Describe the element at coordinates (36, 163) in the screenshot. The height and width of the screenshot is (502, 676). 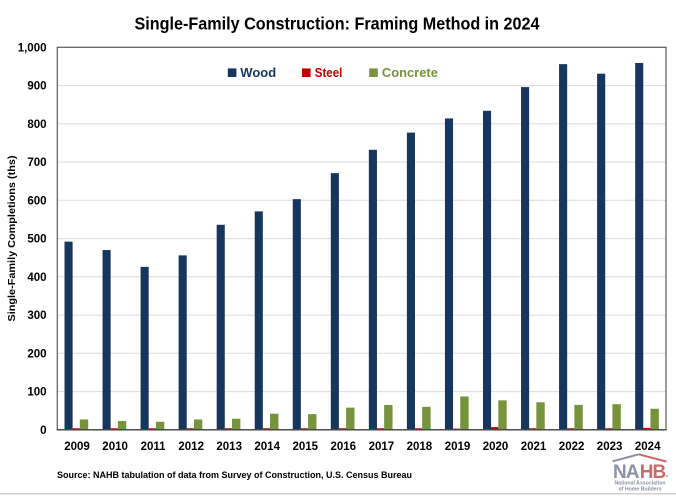
I see `svg-text: 700` at that location.